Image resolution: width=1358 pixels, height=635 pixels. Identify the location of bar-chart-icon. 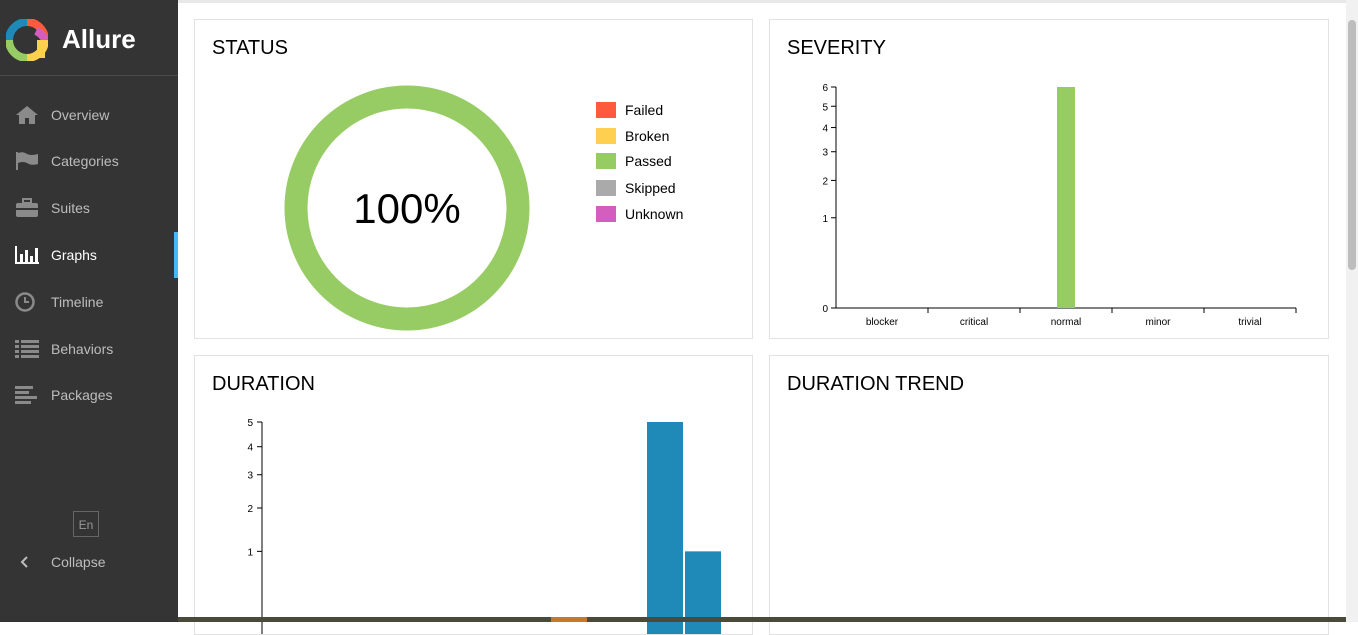
(27, 255).